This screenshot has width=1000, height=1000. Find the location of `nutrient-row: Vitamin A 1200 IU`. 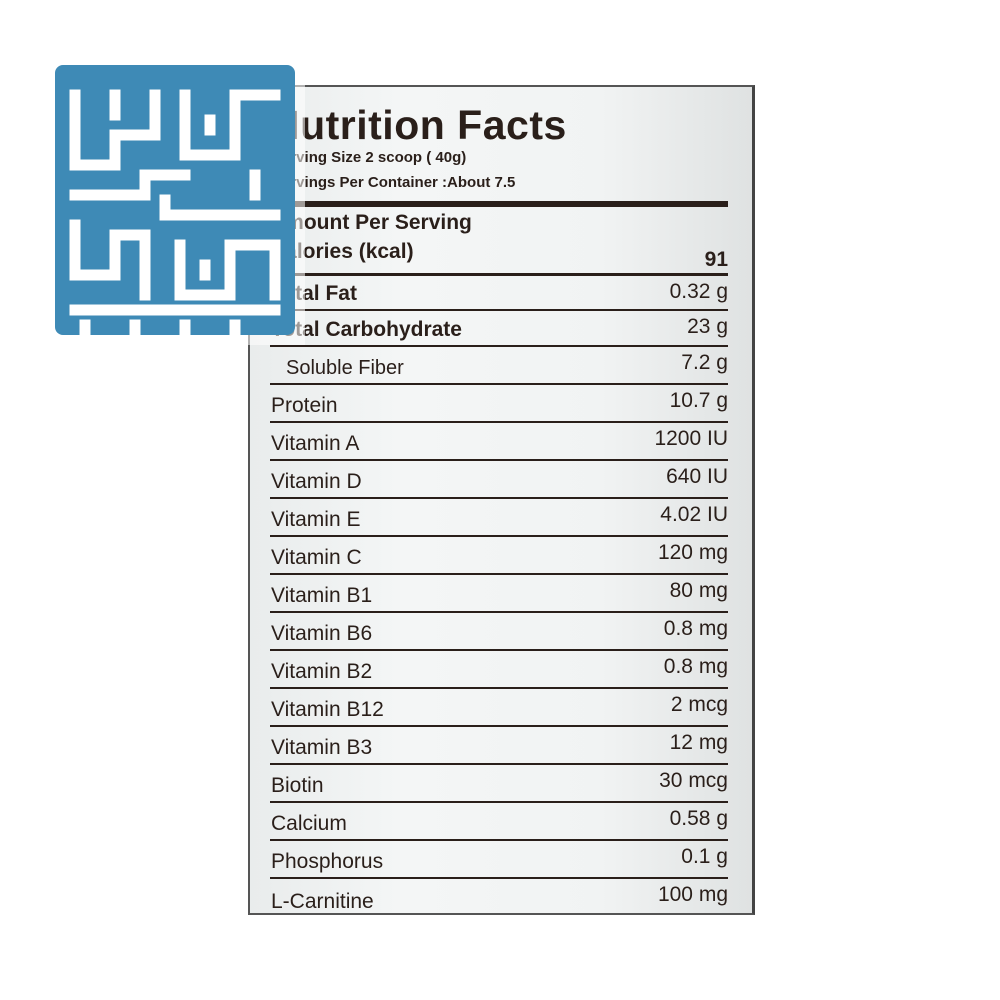

nutrient-row: Vitamin A 1200 IU is located at coordinates (499, 442).